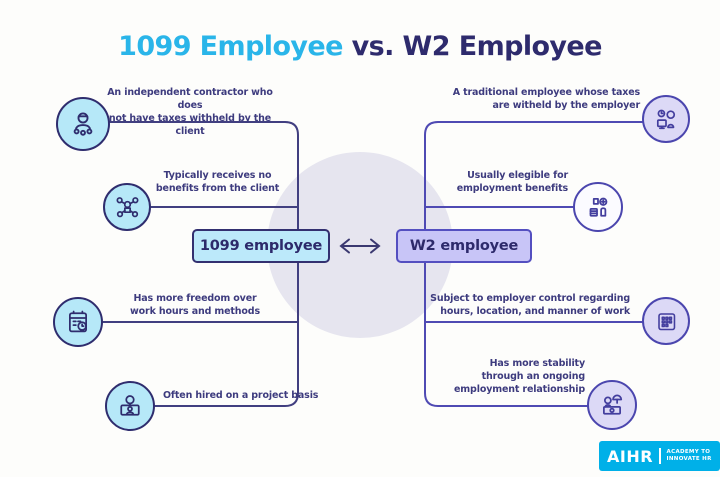 The image size is (720, 477). I want to click on title-rest: vs. W2 Employee, so click(472, 47).